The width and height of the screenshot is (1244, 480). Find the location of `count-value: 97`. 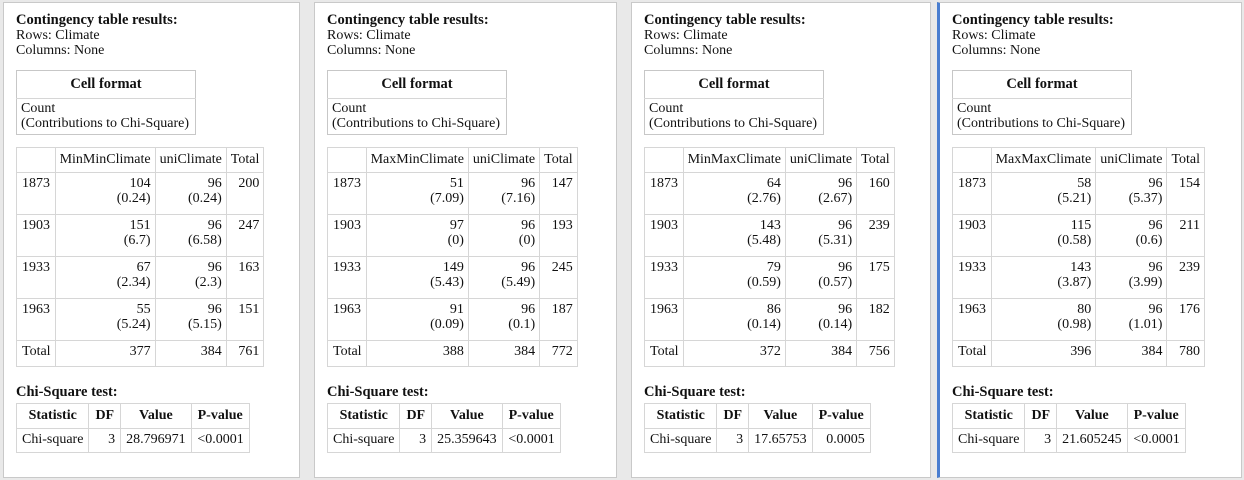

count-value: 97 is located at coordinates (456, 225).